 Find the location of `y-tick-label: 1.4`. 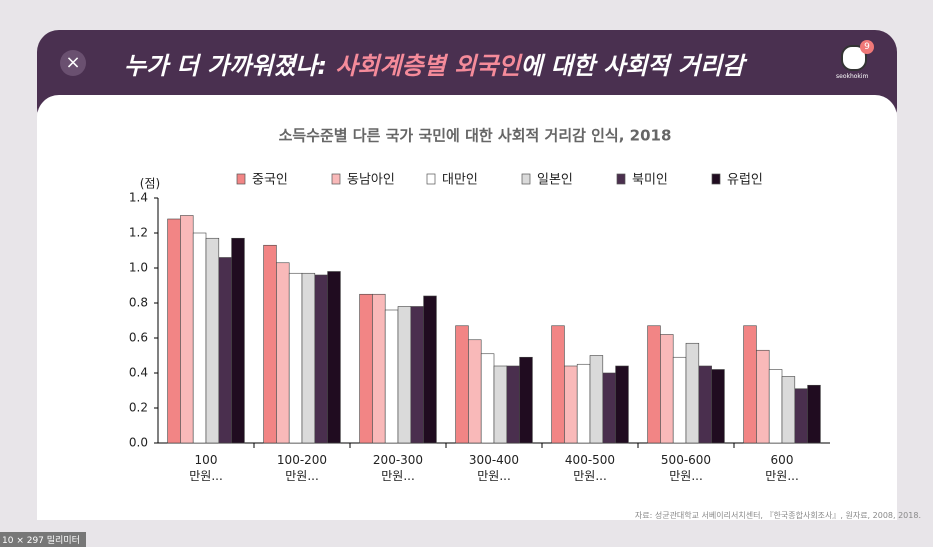

y-tick-label: 1.4 is located at coordinates (138, 198).